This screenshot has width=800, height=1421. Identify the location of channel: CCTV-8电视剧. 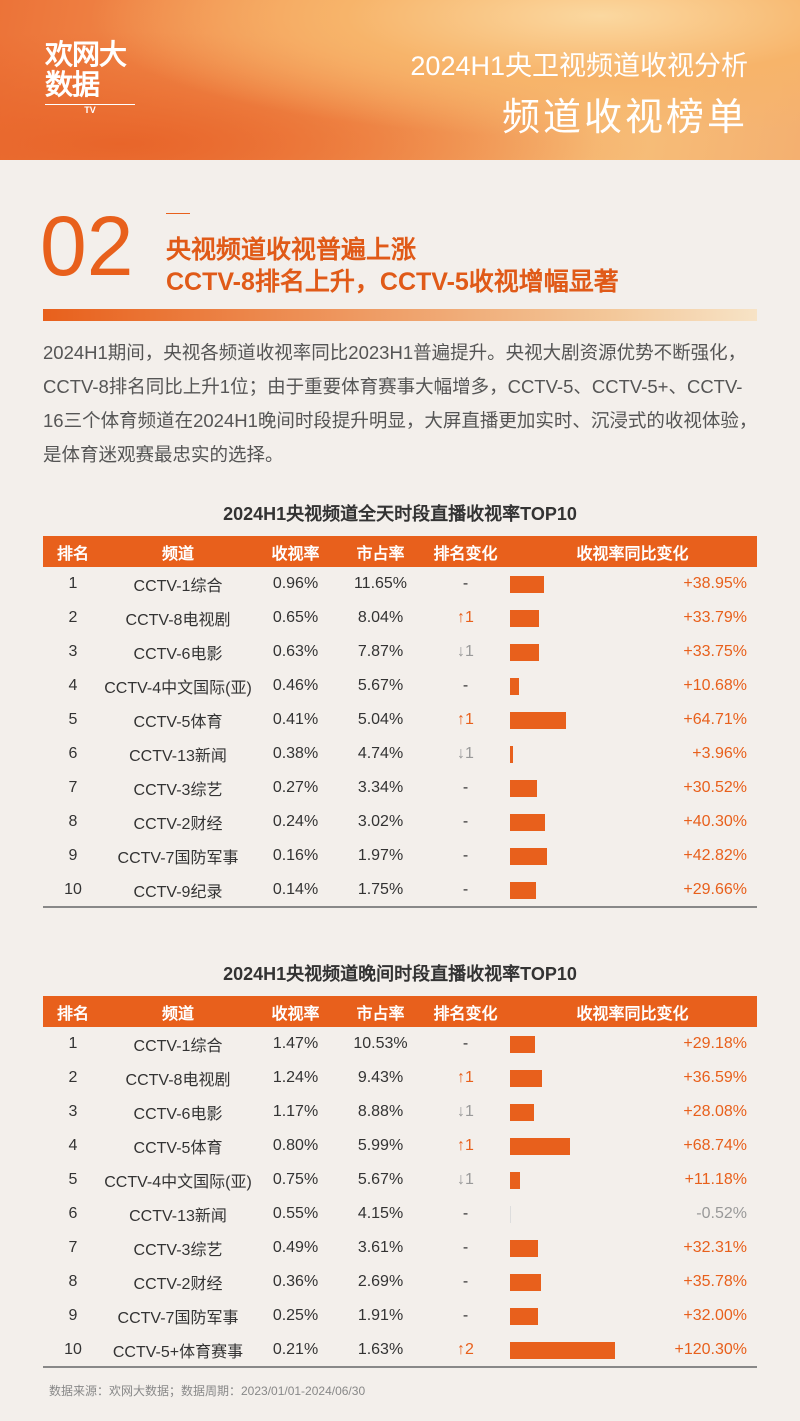
(178, 1080).